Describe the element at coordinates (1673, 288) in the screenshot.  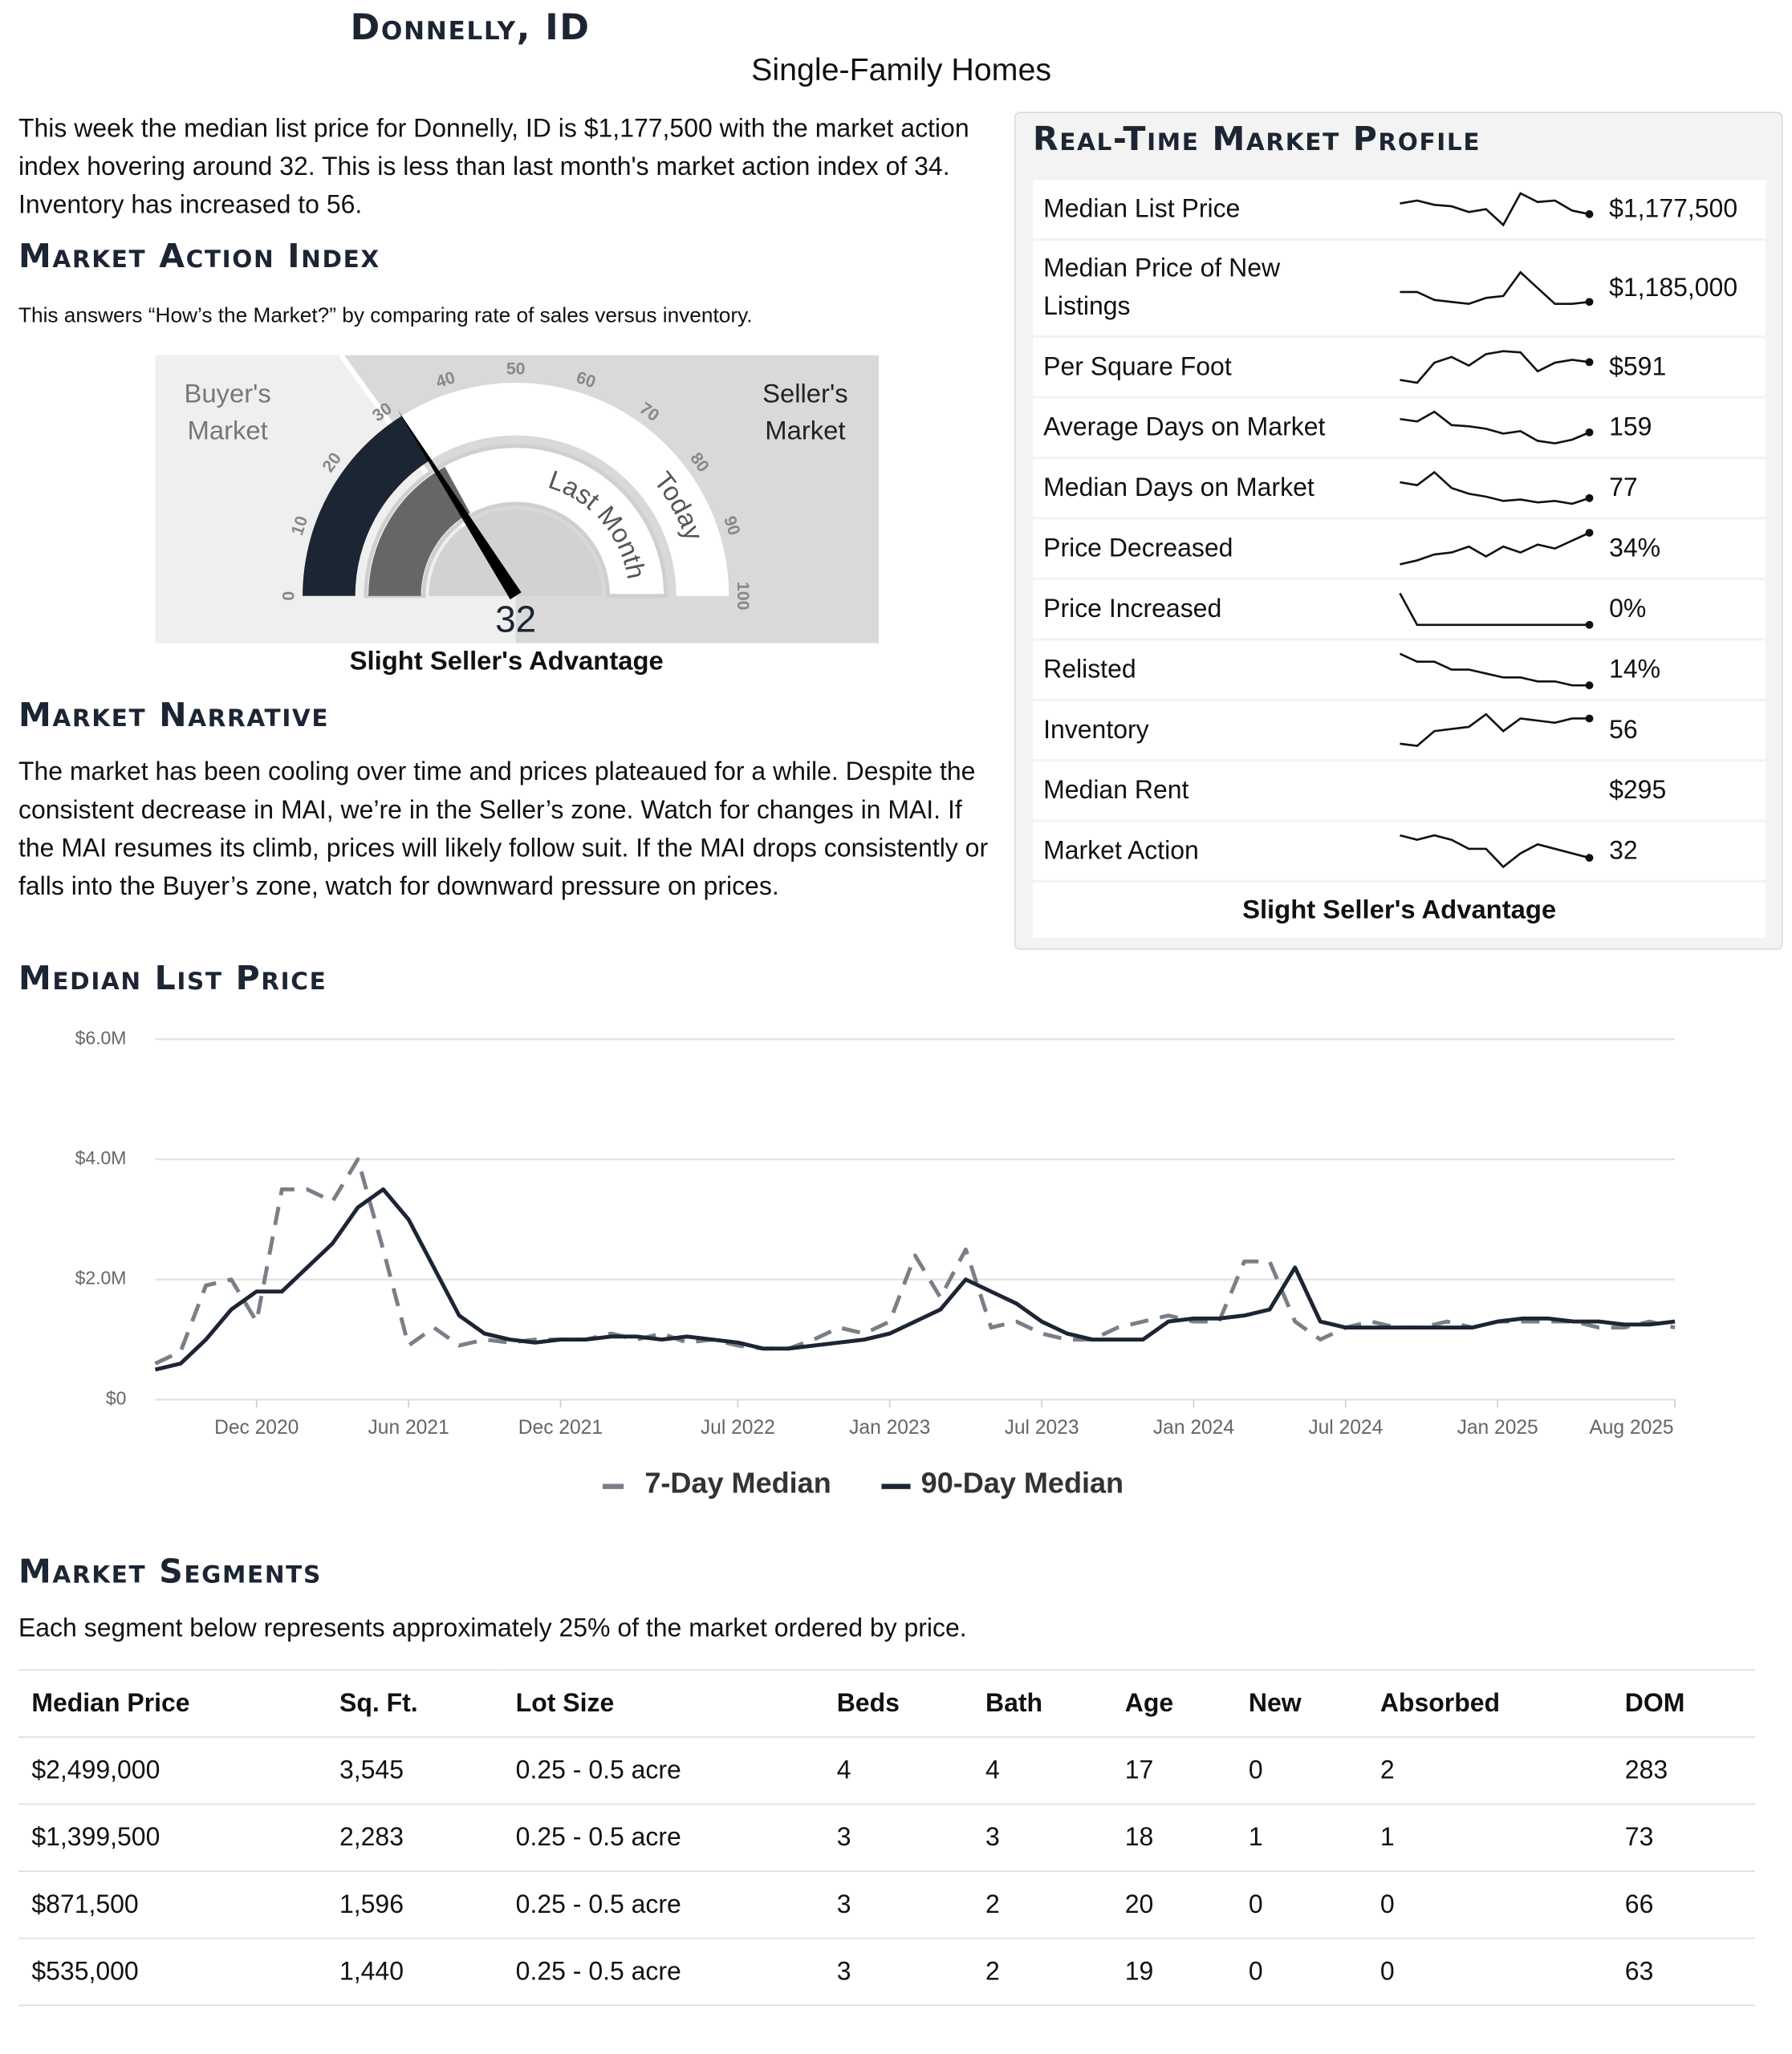
I see `profile-value: $1,185,000` at that location.